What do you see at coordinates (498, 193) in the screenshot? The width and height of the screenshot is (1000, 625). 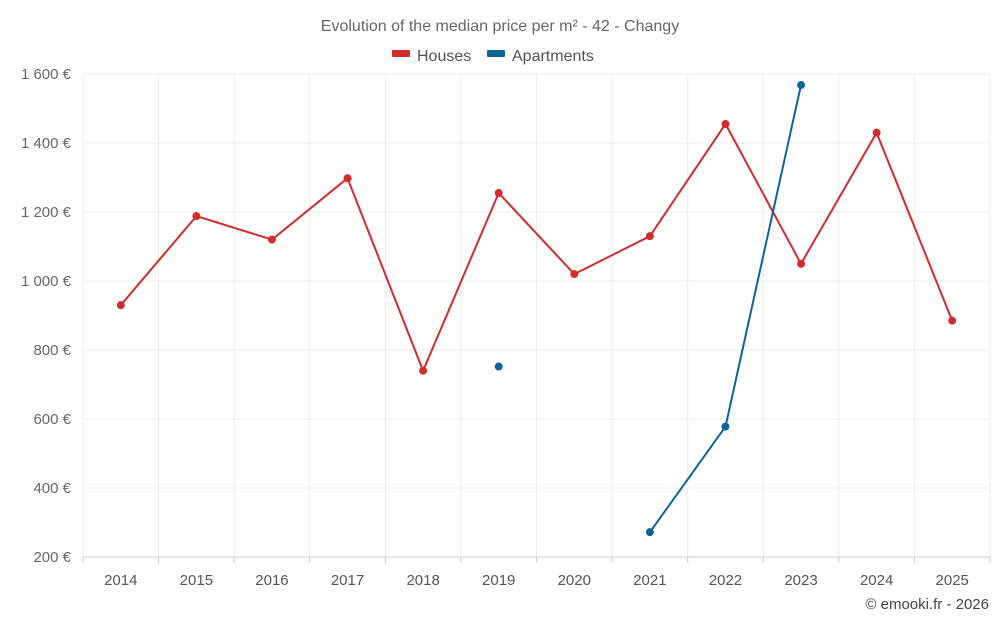 I see `data-point-houses-2019` at bounding box center [498, 193].